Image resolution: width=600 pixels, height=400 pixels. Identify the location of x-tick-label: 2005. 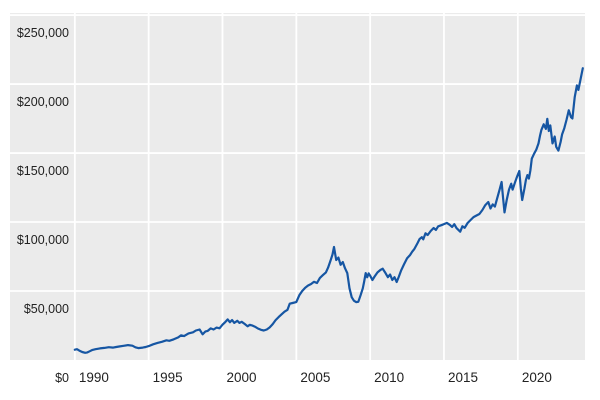
(315, 377).